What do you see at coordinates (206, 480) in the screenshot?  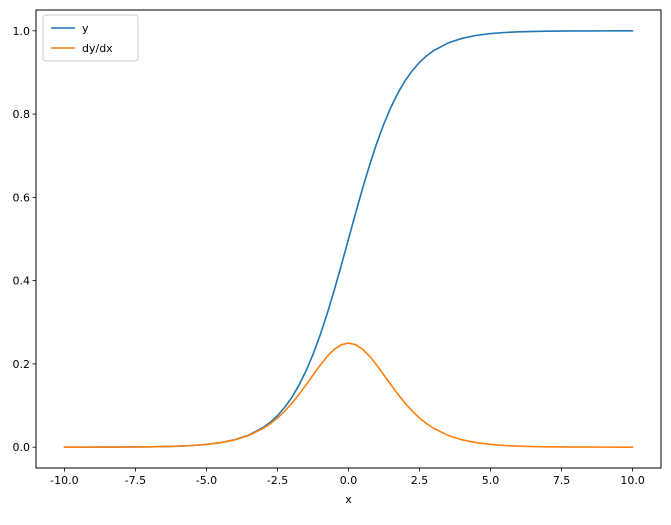 I see `x-tick-label: -5.0` at bounding box center [206, 480].